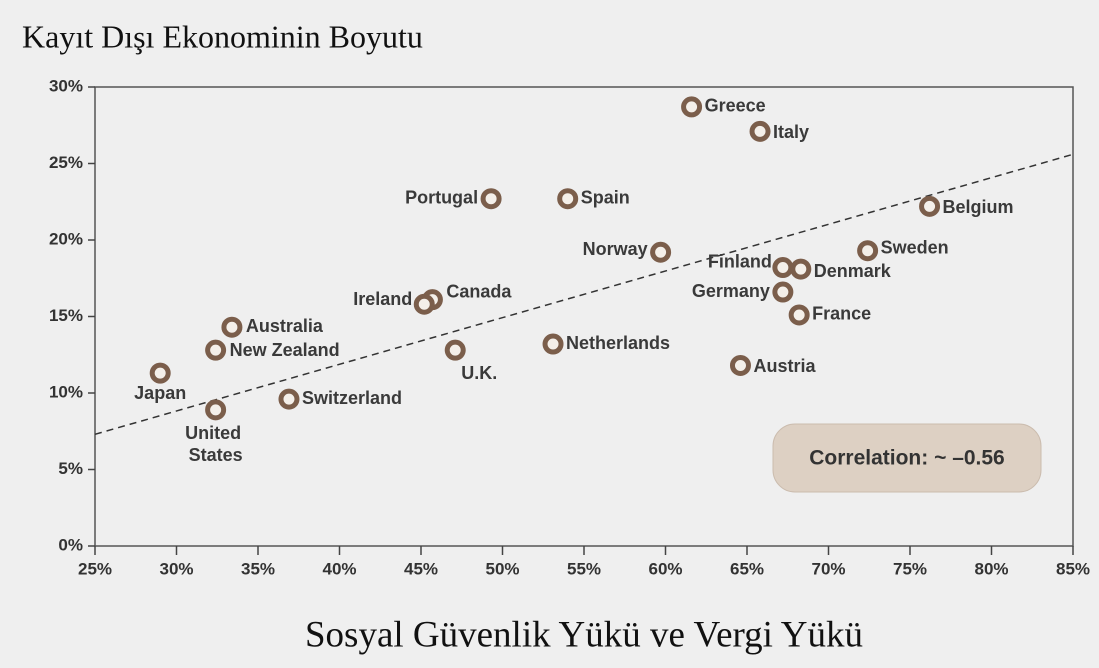 This screenshot has height=668, width=1099. What do you see at coordinates (791, 132) in the screenshot?
I see `point-label: Italy` at bounding box center [791, 132].